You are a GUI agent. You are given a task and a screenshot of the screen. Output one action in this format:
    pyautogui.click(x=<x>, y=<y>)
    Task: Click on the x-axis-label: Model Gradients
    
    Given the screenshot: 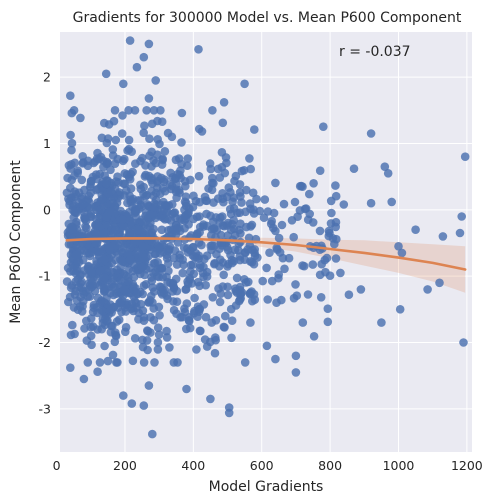 What is the action you would take?
    pyautogui.click(x=266, y=487)
    